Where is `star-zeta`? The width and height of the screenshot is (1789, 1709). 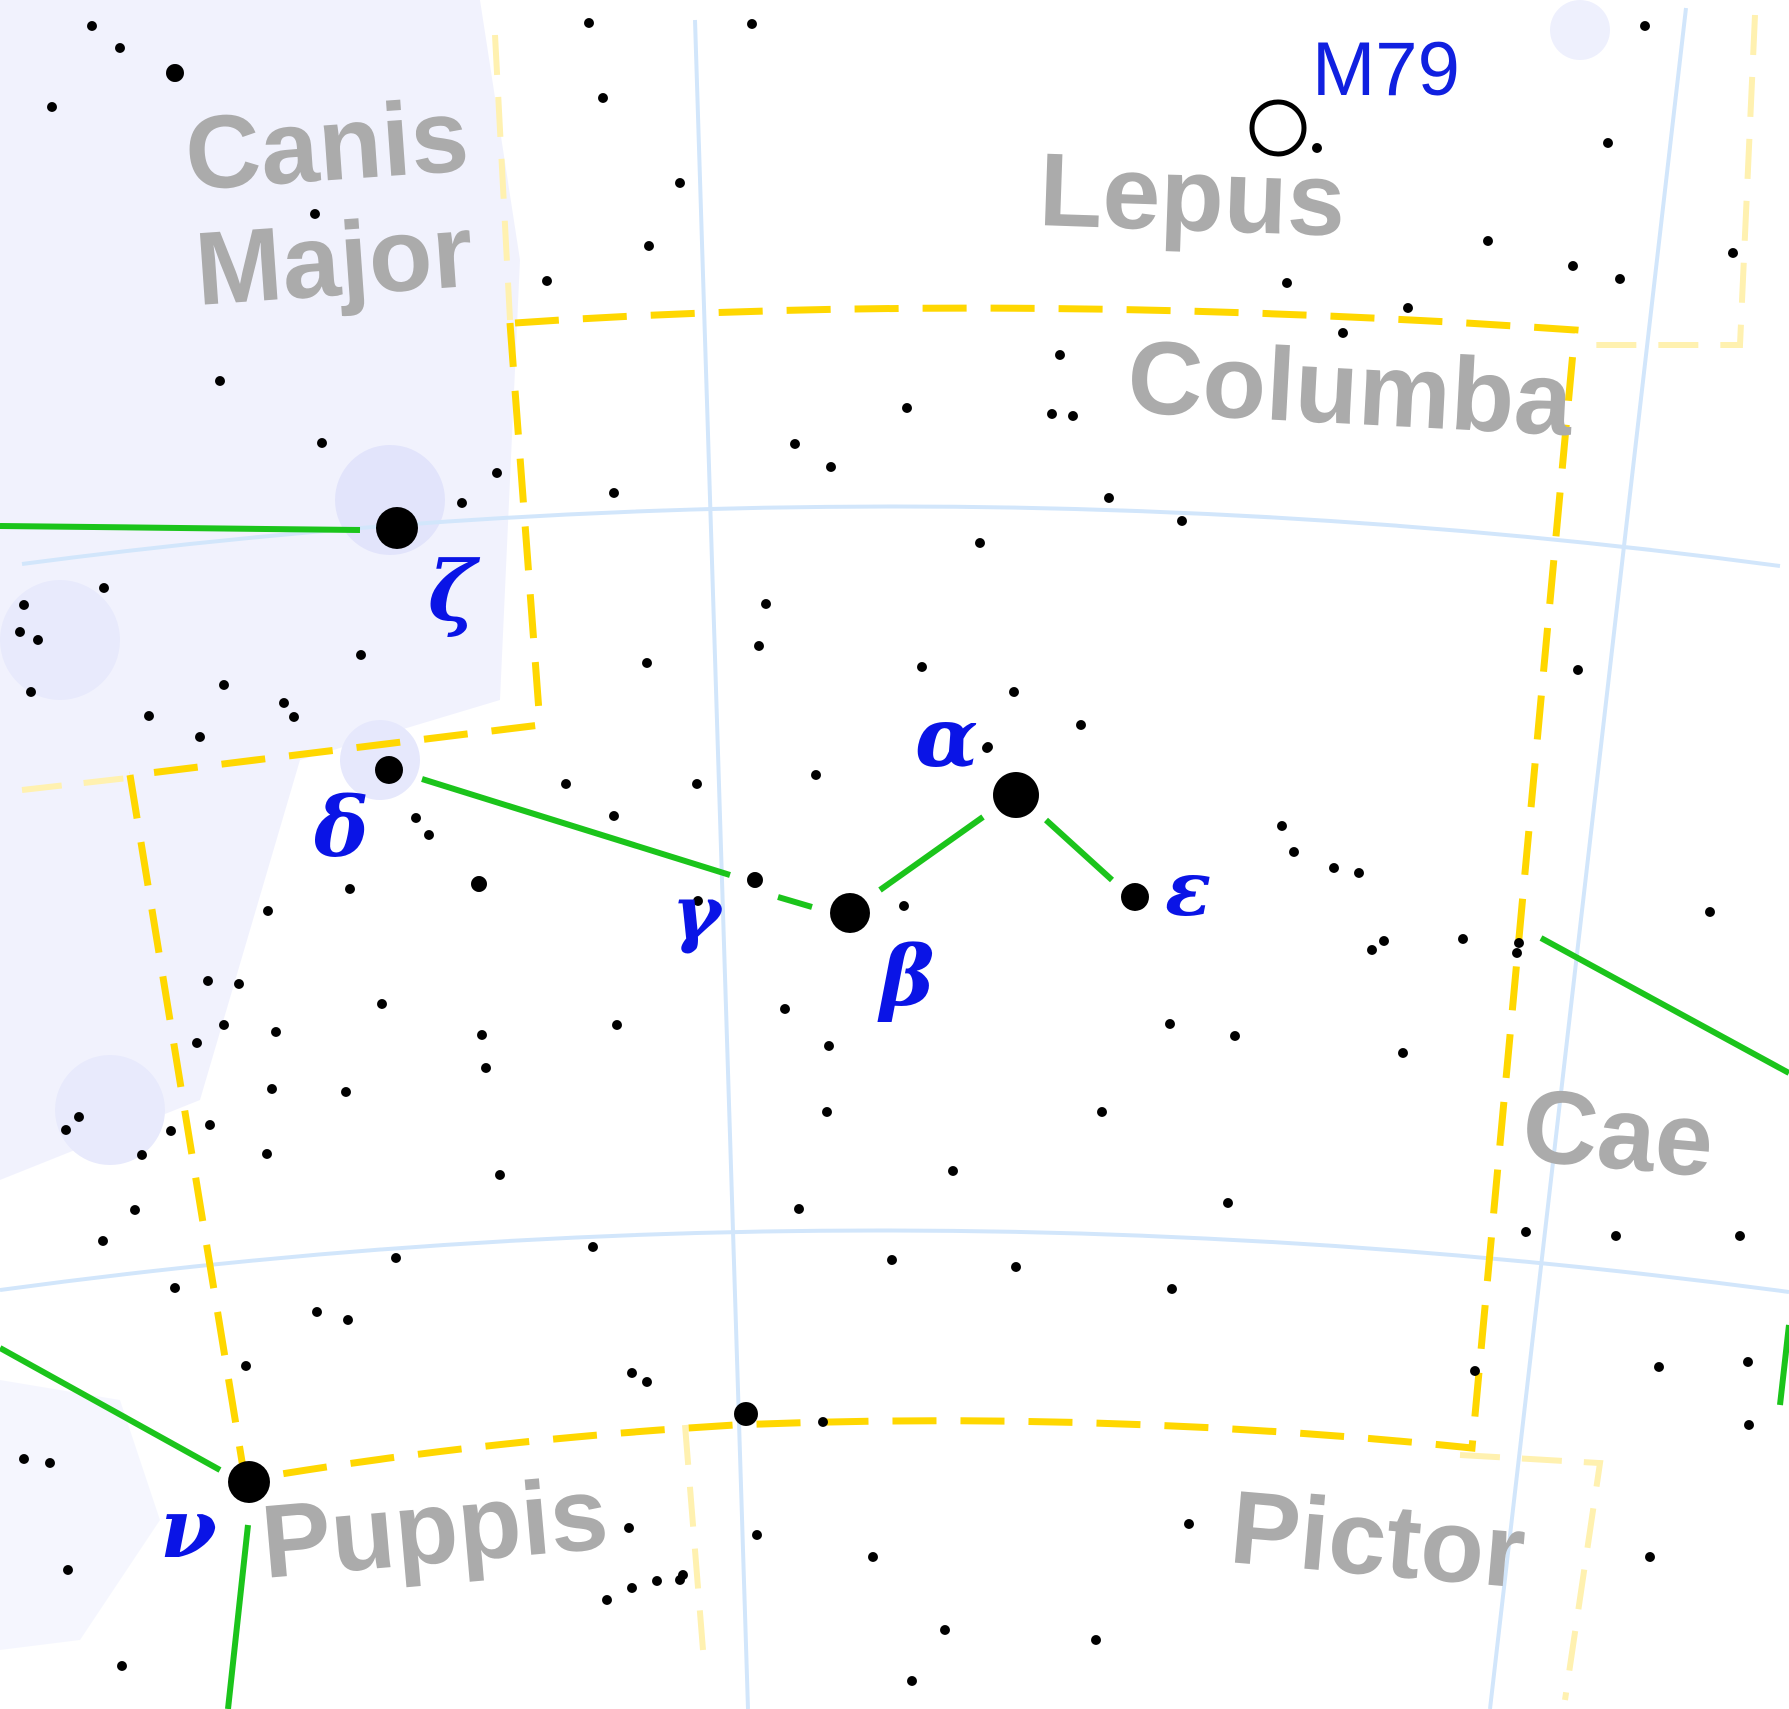 star-zeta is located at coordinates (397, 528).